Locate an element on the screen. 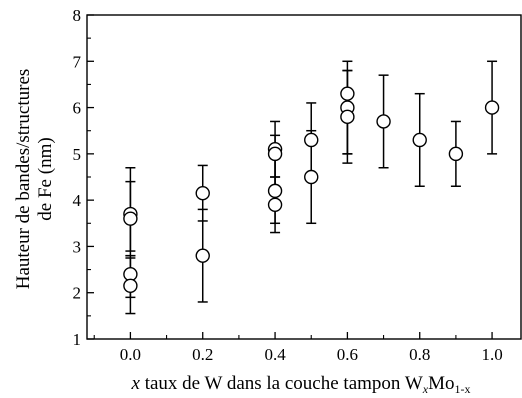 The height and width of the screenshot is (398, 522). y-axis-label-line2: de Fe (nm) is located at coordinates (45, 178).